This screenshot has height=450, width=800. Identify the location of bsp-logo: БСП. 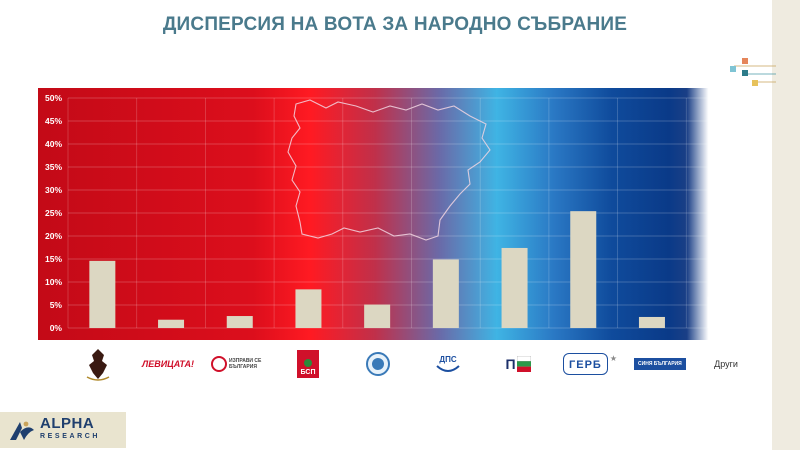
(308, 364).